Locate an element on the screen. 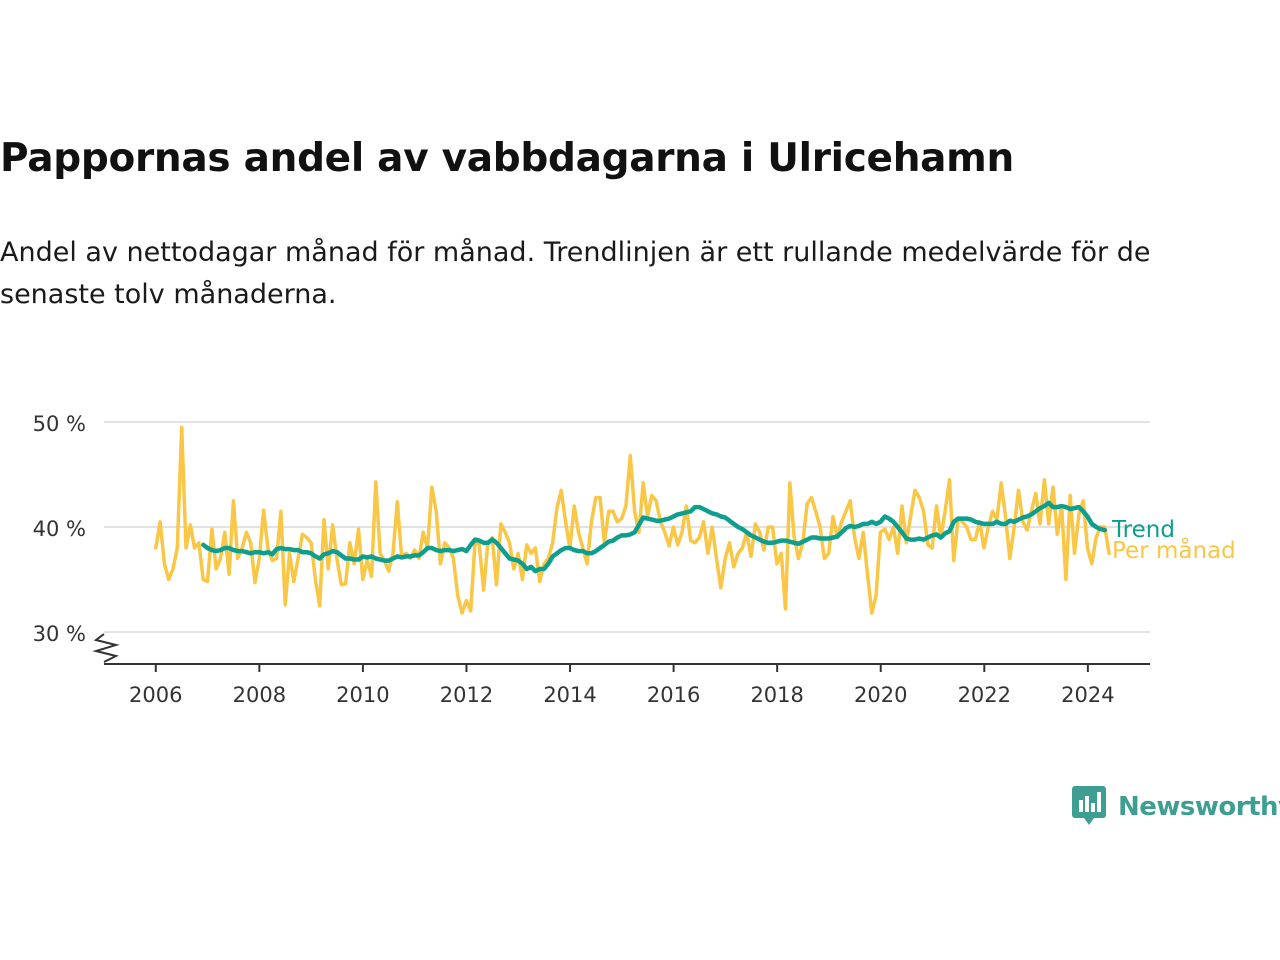 This screenshot has height=960, width=1280. y-tick-label: 40 % is located at coordinates (59, 529).